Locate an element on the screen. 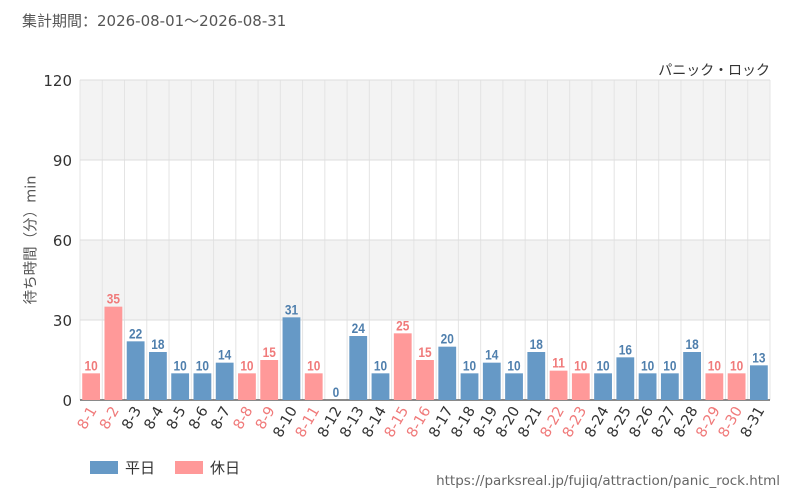  data-label: 25 is located at coordinates (402, 325).